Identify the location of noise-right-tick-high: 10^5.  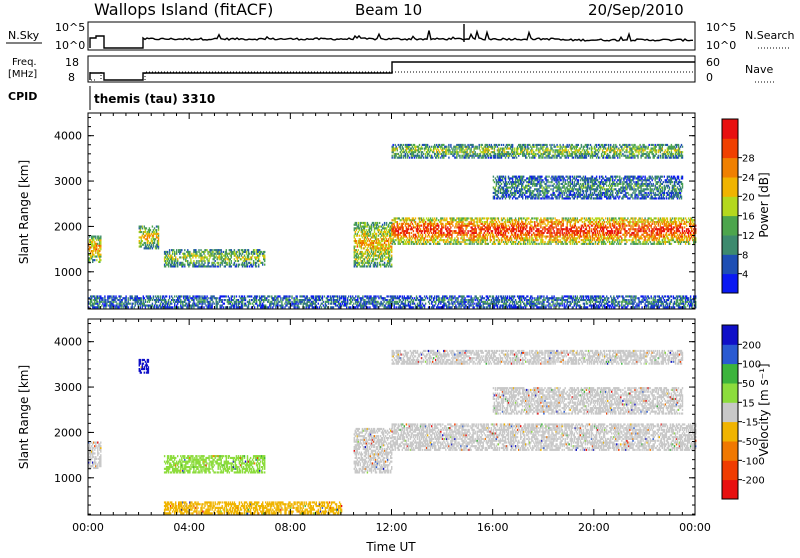
(721, 27).